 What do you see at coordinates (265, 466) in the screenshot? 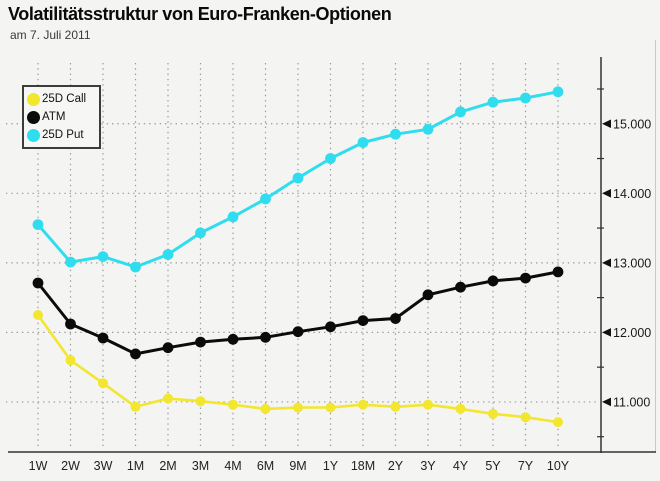
I see `x-tick-label: 6M` at bounding box center [265, 466].